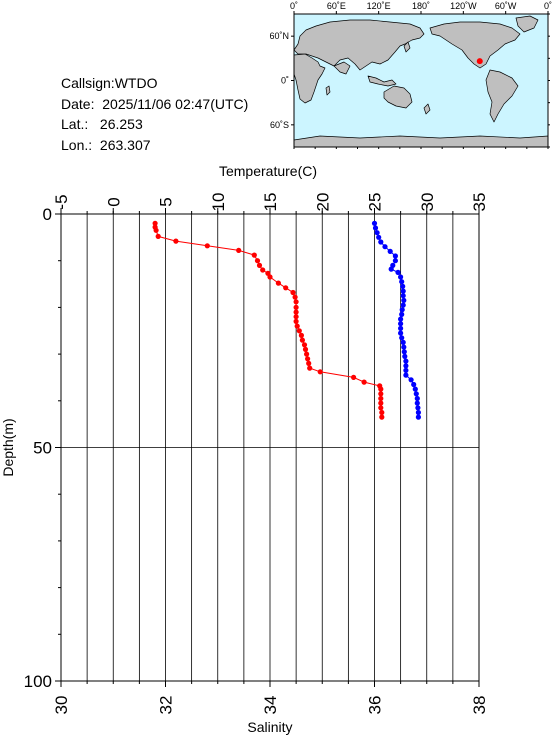  What do you see at coordinates (38, 681) in the screenshot?
I see `depth-tick-label: 100` at bounding box center [38, 681].